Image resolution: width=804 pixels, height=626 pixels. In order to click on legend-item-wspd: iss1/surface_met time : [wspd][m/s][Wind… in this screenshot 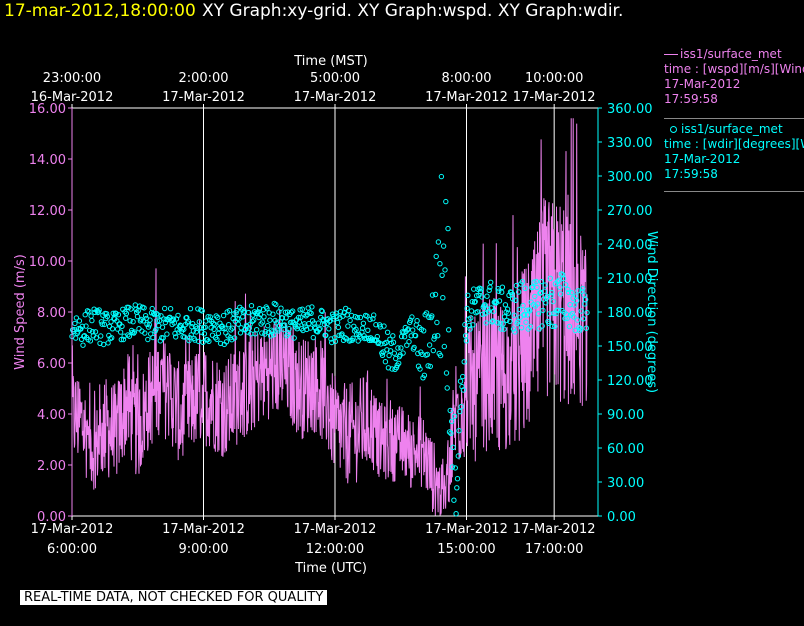, I will do `click(734, 77)`.